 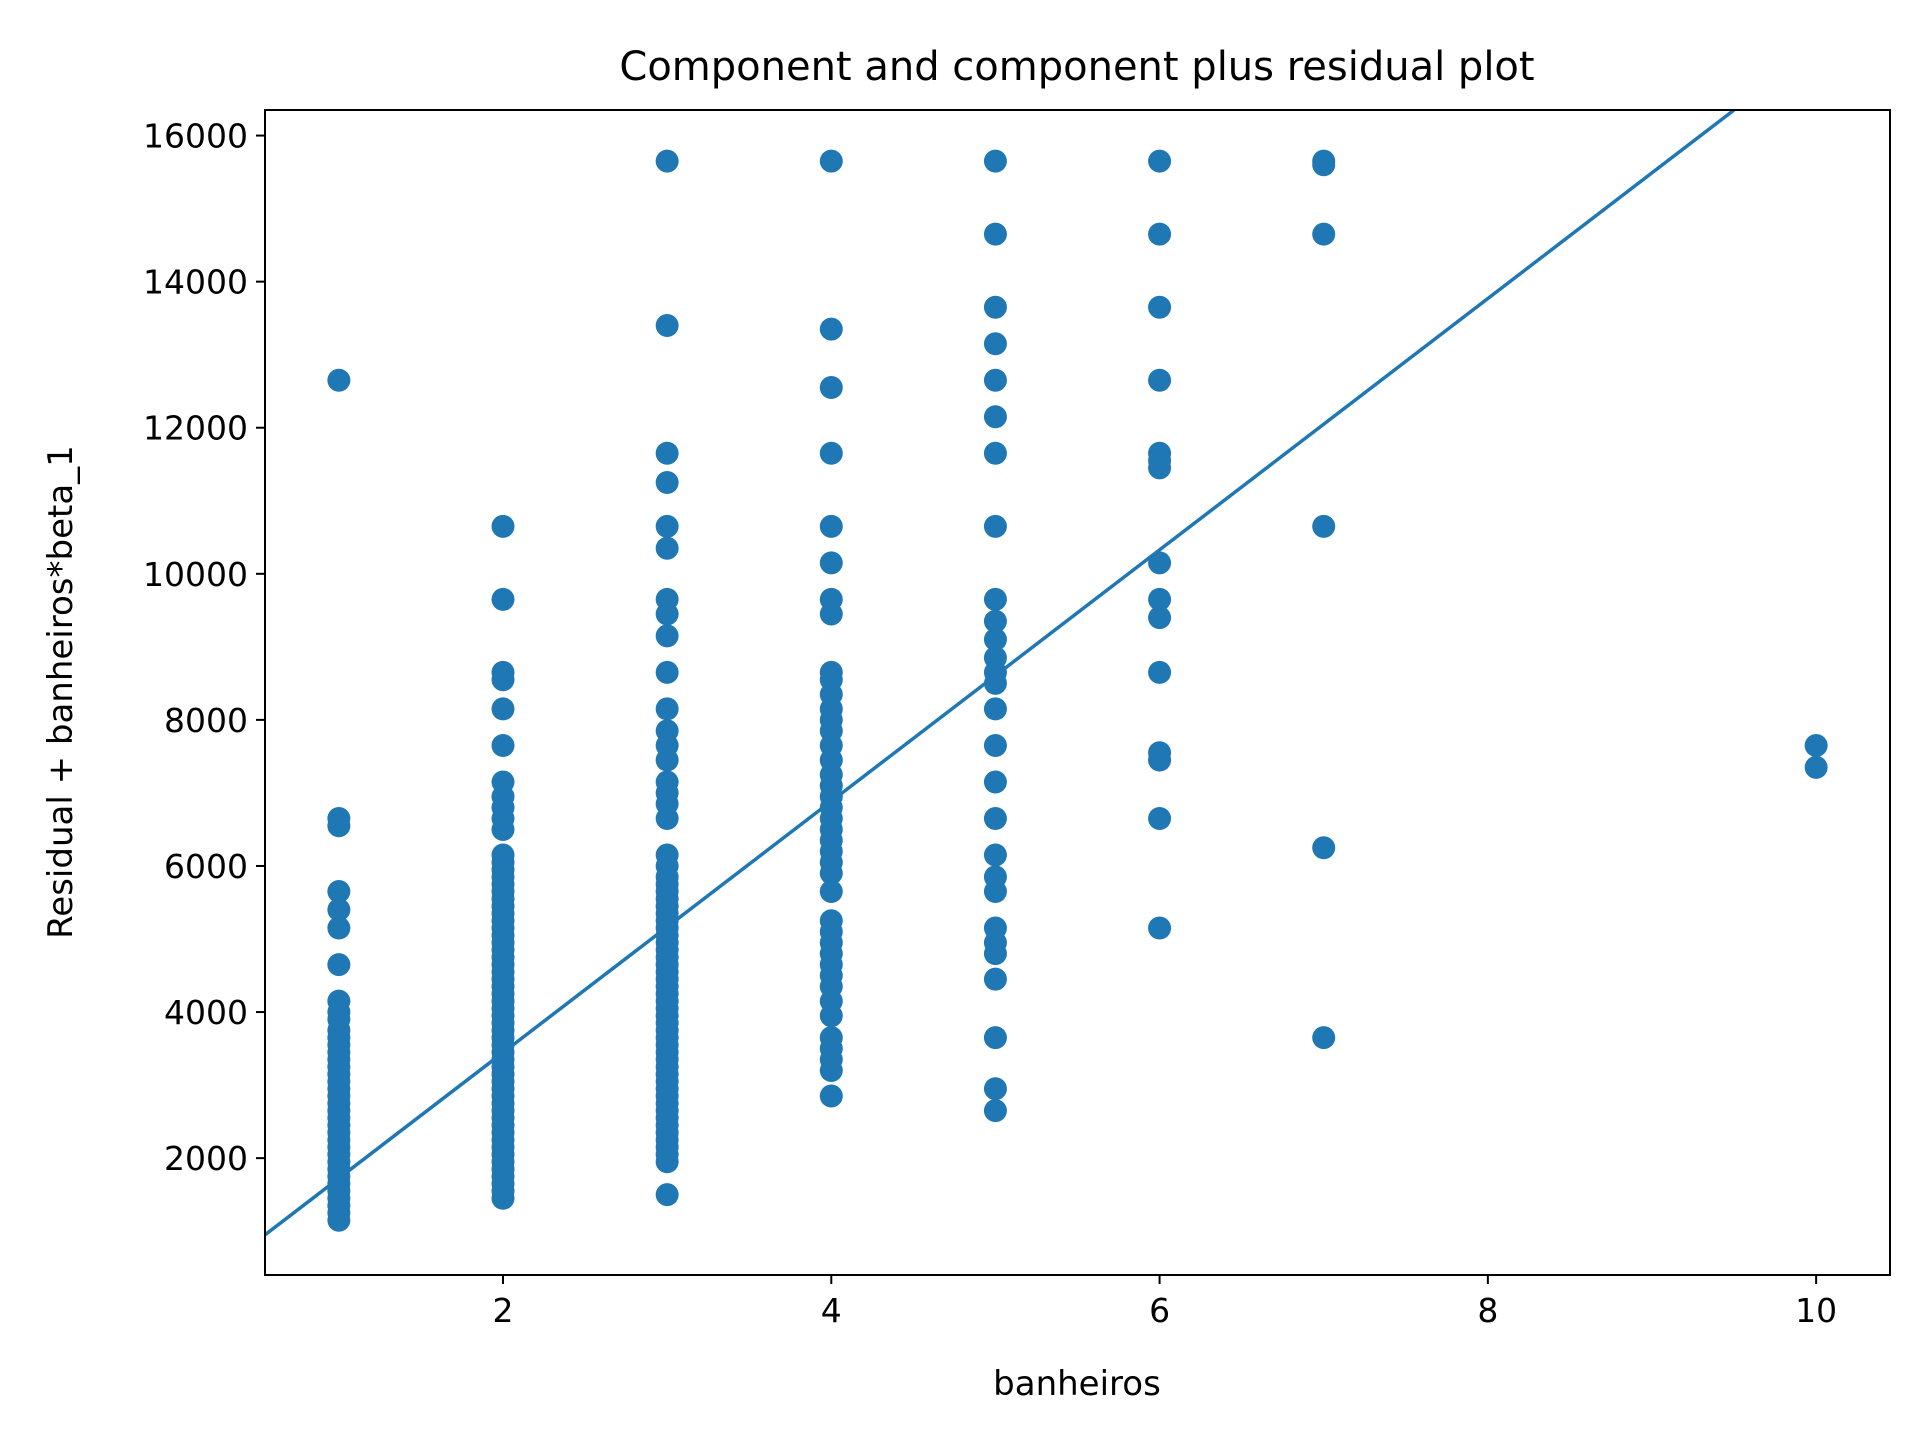 What do you see at coordinates (1487, 1310) in the screenshot?
I see `x-tick-label: 8` at bounding box center [1487, 1310].